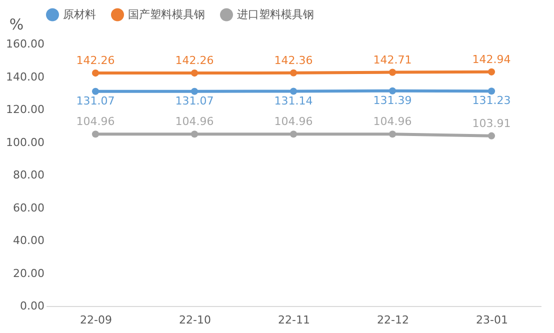  Describe the element at coordinates (28, 207) in the screenshot. I see `y-tick-label: 60.00` at that location.